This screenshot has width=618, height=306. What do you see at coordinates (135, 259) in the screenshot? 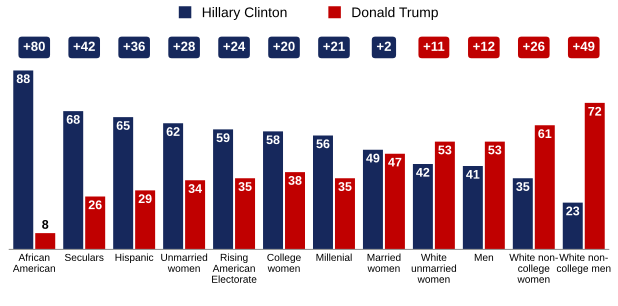
I see `x-tick-label: Hispanic` at bounding box center [135, 259].